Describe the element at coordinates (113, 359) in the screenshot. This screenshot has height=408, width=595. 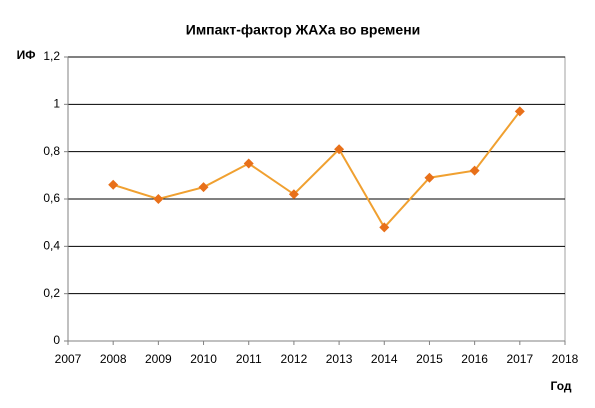
I see `x-tick-label: 2008` at that location.